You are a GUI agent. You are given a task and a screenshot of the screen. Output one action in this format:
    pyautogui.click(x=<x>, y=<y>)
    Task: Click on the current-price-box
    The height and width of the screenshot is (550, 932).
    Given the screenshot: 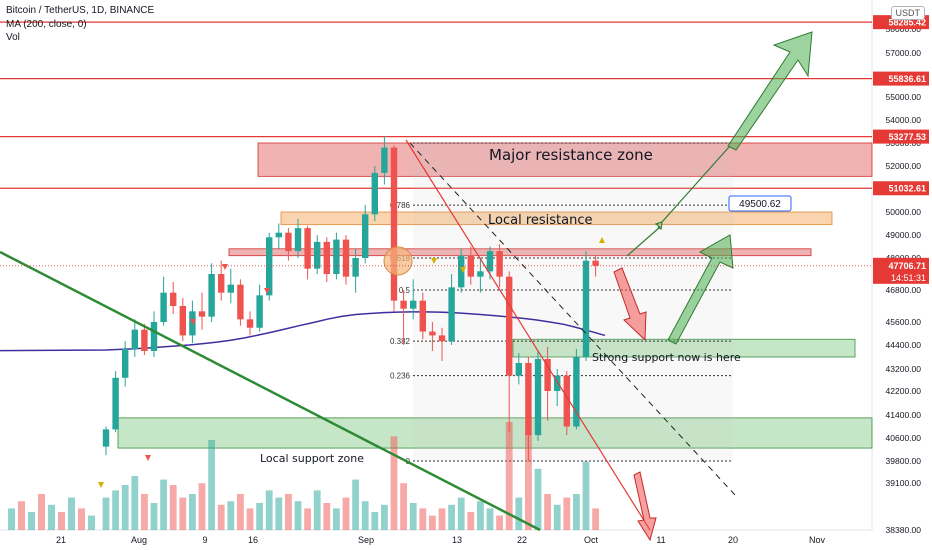 What is the action you would take?
    pyautogui.click(x=901, y=270)
    